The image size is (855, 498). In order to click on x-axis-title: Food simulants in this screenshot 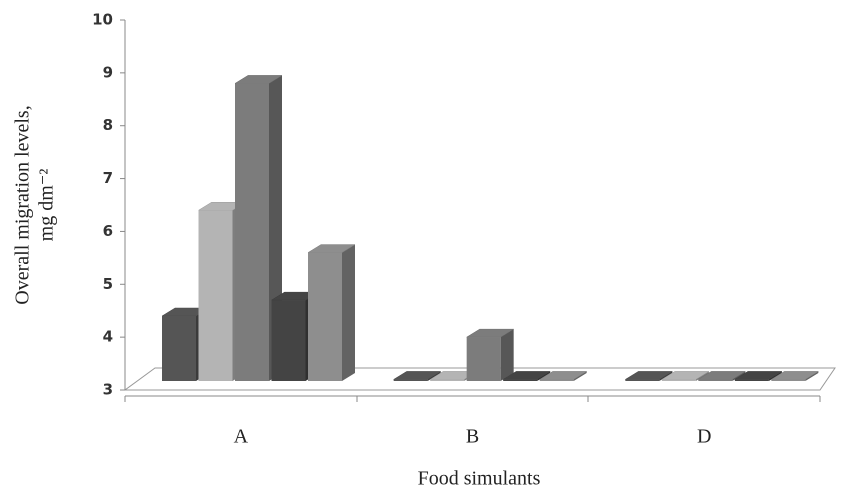, I will do `click(479, 479)`.